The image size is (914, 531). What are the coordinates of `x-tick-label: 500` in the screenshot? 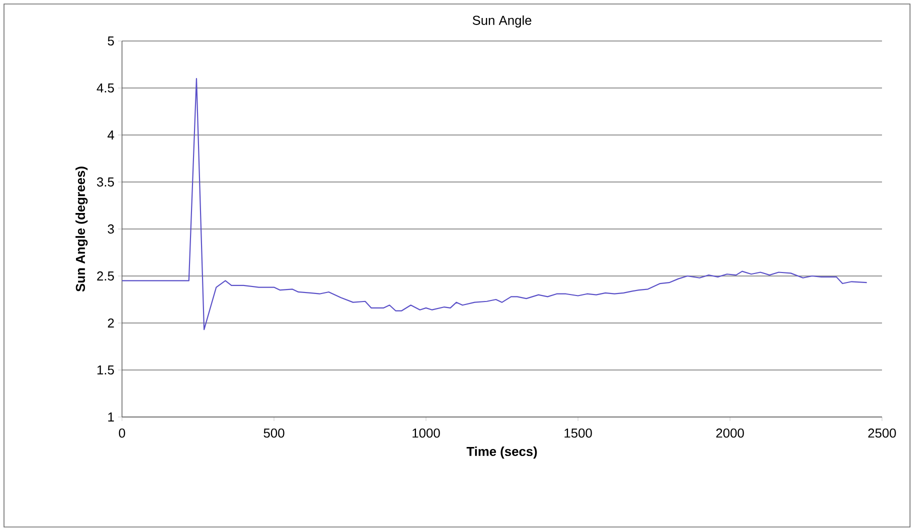 It's located at (274, 433).